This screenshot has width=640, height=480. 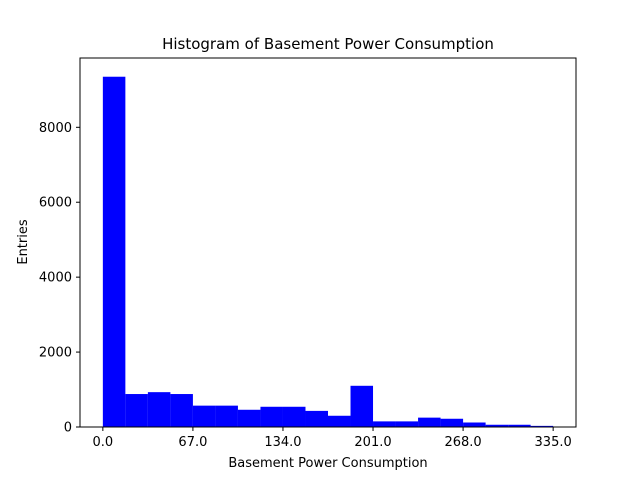 What do you see at coordinates (372, 442) in the screenshot?
I see `x-tick-label: 201.0` at bounding box center [372, 442].